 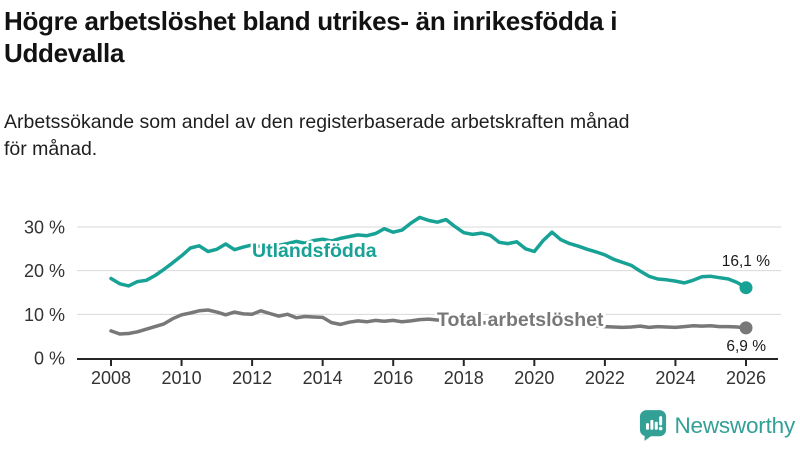 What do you see at coordinates (746, 378) in the screenshot?
I see `x-tick-label: 2026` at bounding box center [746, 378].